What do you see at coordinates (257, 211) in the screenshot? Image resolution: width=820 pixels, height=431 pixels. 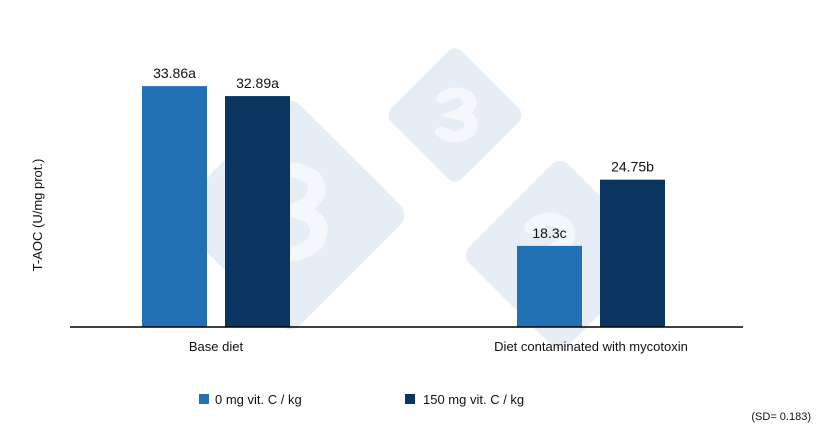 I see `bar-series1-cat0` at bounding box center [257, 211].